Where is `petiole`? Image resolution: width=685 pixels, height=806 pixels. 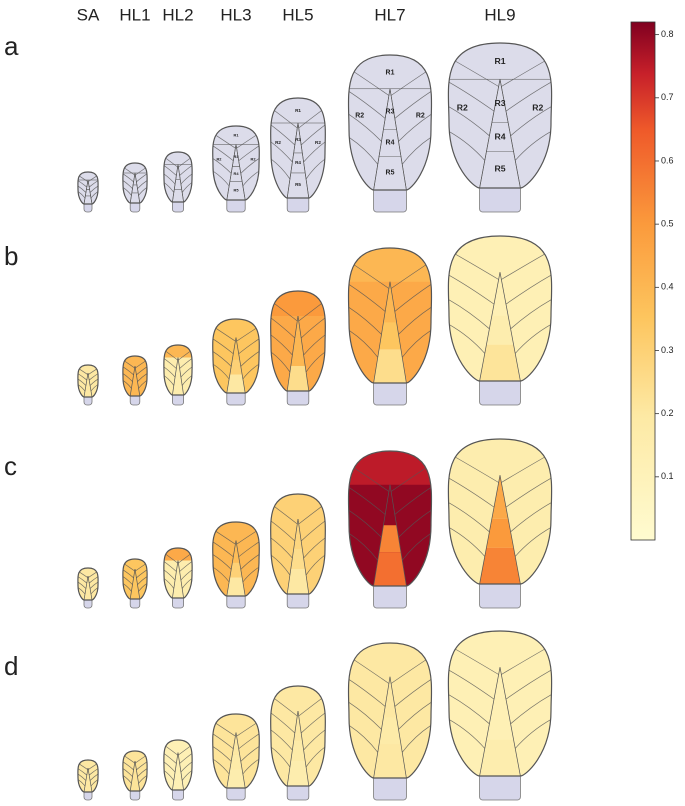
petiole is located at coordinates (390, 788).